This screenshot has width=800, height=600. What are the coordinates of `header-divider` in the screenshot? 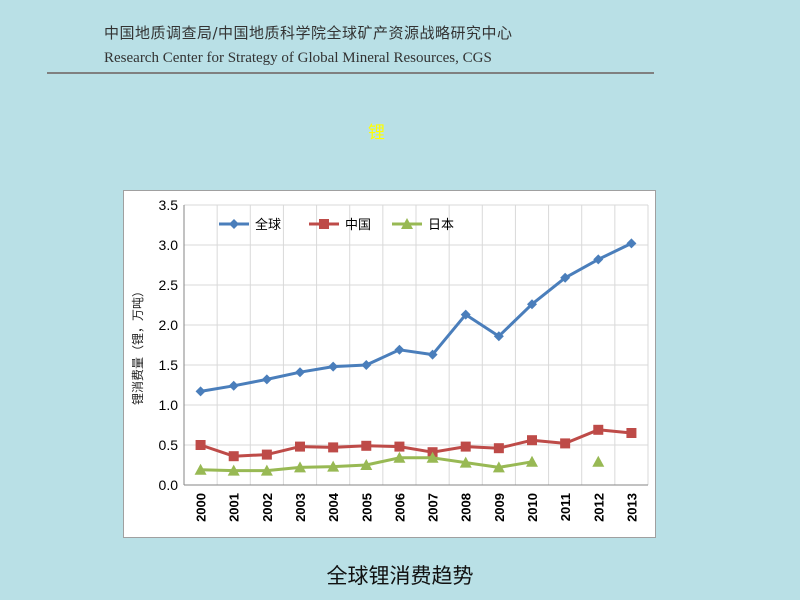 It's located at (350, 73).